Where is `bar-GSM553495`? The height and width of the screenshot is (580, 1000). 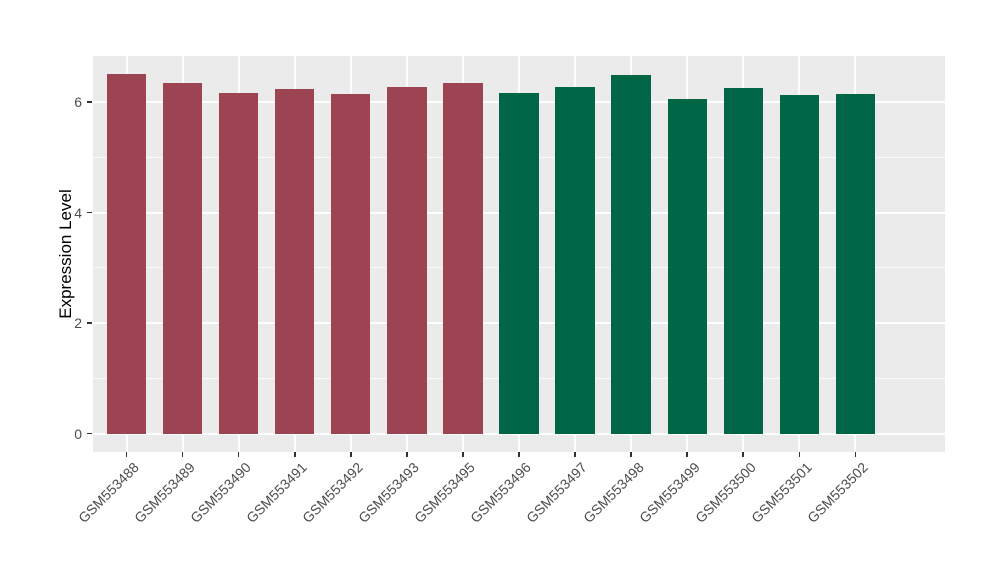 bar-GSM553495 is located at coordinates (463, 258).